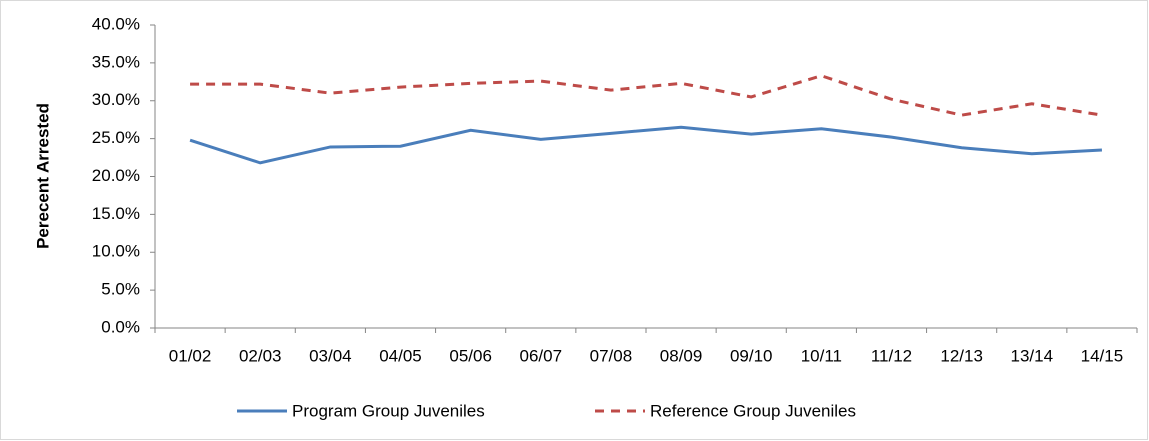  What do you see at coordinates (1032, 355) in the screenshot?
I see `x-tick-label: 13/14` at bounding box center [1032, 355].